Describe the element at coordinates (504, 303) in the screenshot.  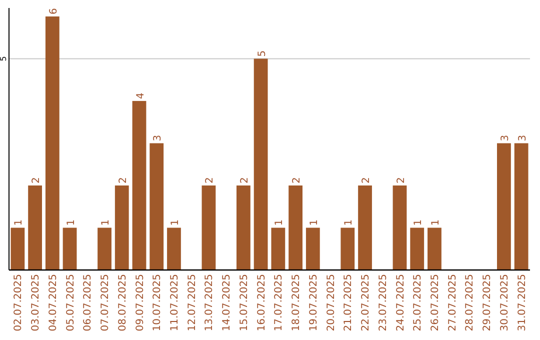
I see `x-tick-label: 30.07.2025` at that location.